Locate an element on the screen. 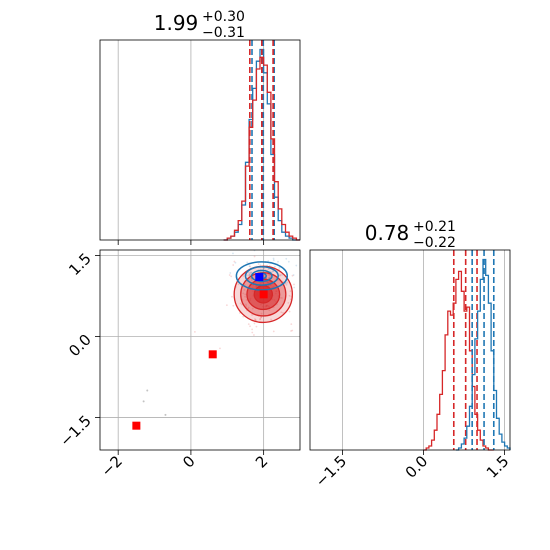  marginal-2-title-plus: +0.21 is located at coordinates (434, 227).